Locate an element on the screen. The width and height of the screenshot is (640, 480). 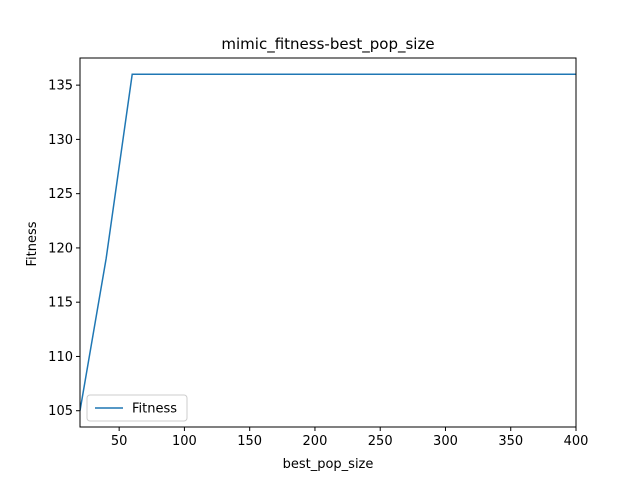
x-axis-label: best_pop_size is located at coordinates (328, 464).